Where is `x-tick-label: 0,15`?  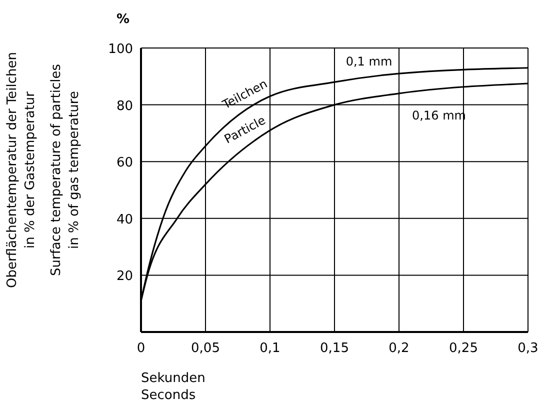
x-tick-label: 0,15 is located at coordinates (334, 348).